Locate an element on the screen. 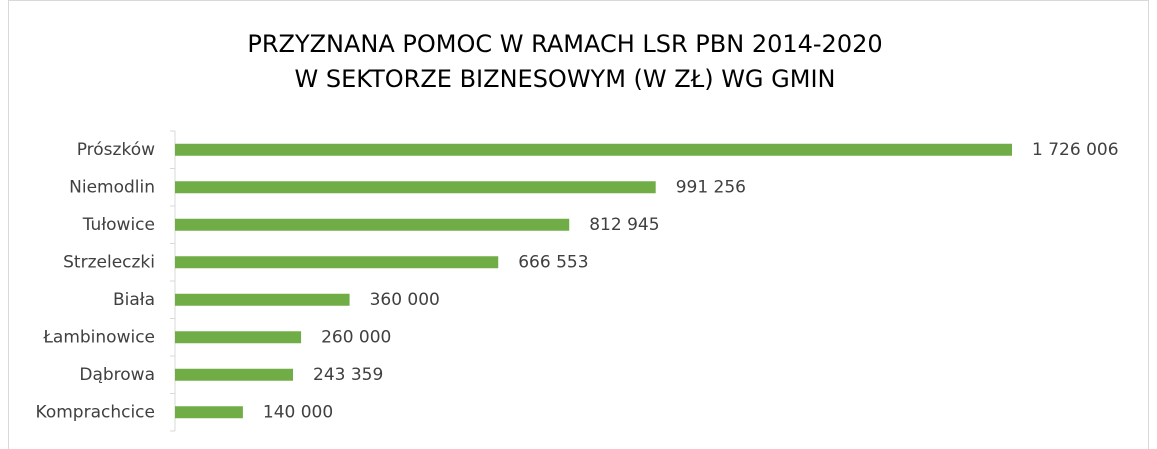  data-label: 140 000 is located at coordinates (298, 412).